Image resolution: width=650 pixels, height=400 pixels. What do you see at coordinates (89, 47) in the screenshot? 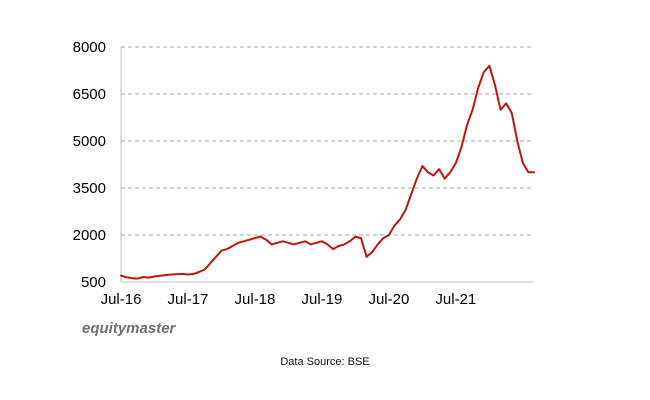
I see `ytick-label: 8000` at bounding box center [89, 47].